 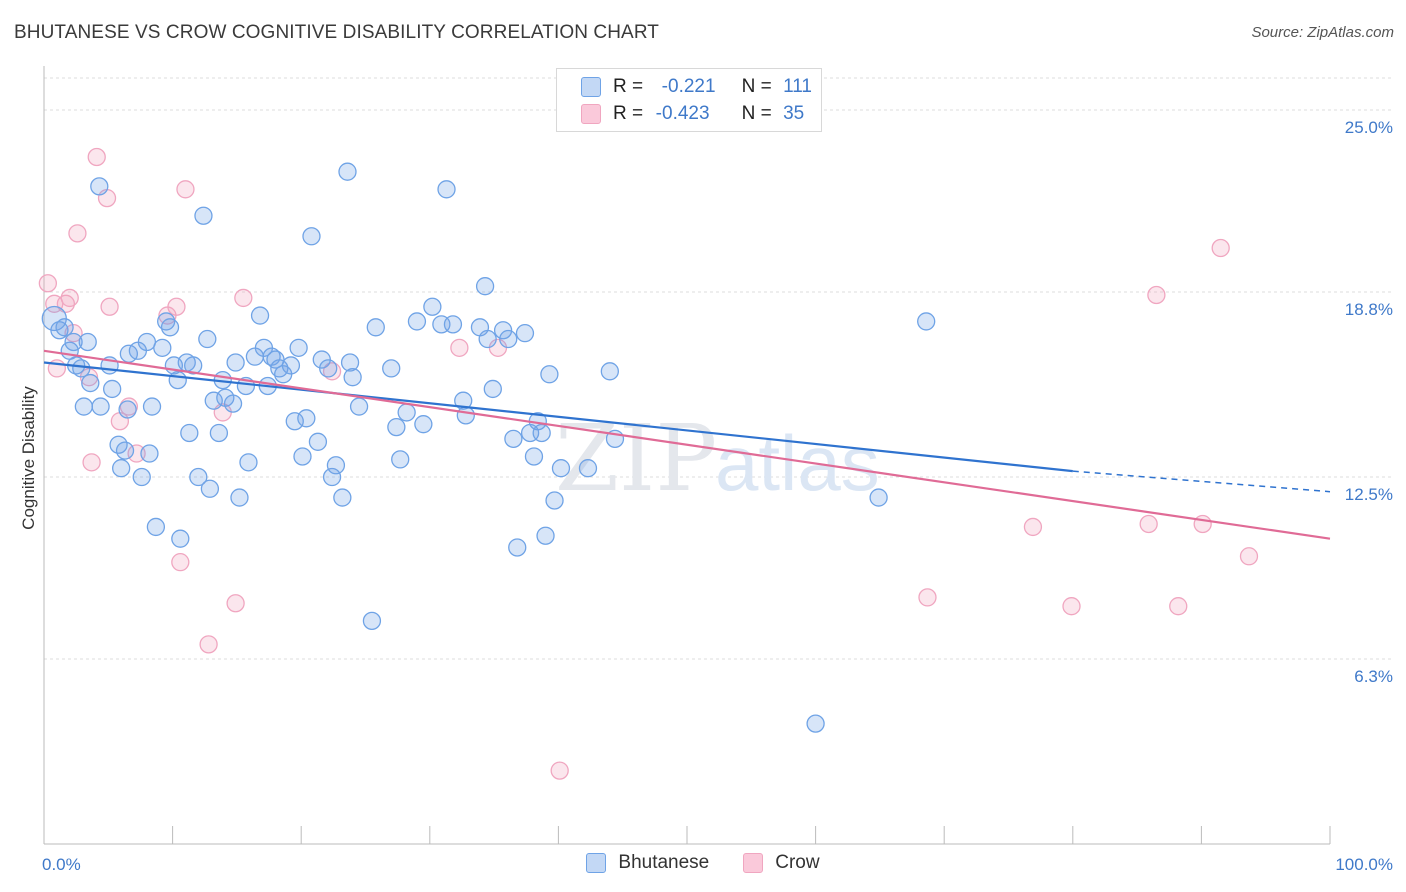 I want to click on watermark-zip: ZIP, so click(x=636, y=458).